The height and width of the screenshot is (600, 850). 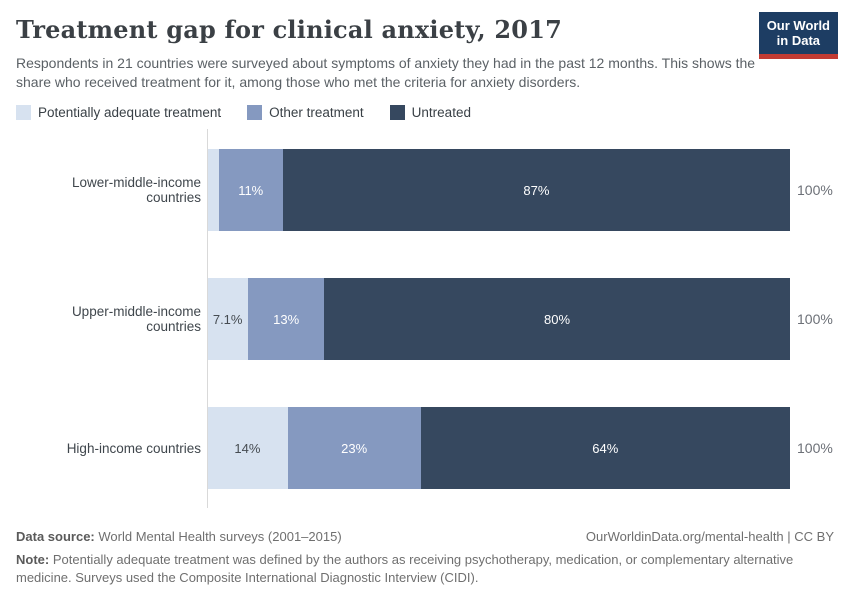 I want to click on category-label: High-income countries, so click(x=133, y=448).